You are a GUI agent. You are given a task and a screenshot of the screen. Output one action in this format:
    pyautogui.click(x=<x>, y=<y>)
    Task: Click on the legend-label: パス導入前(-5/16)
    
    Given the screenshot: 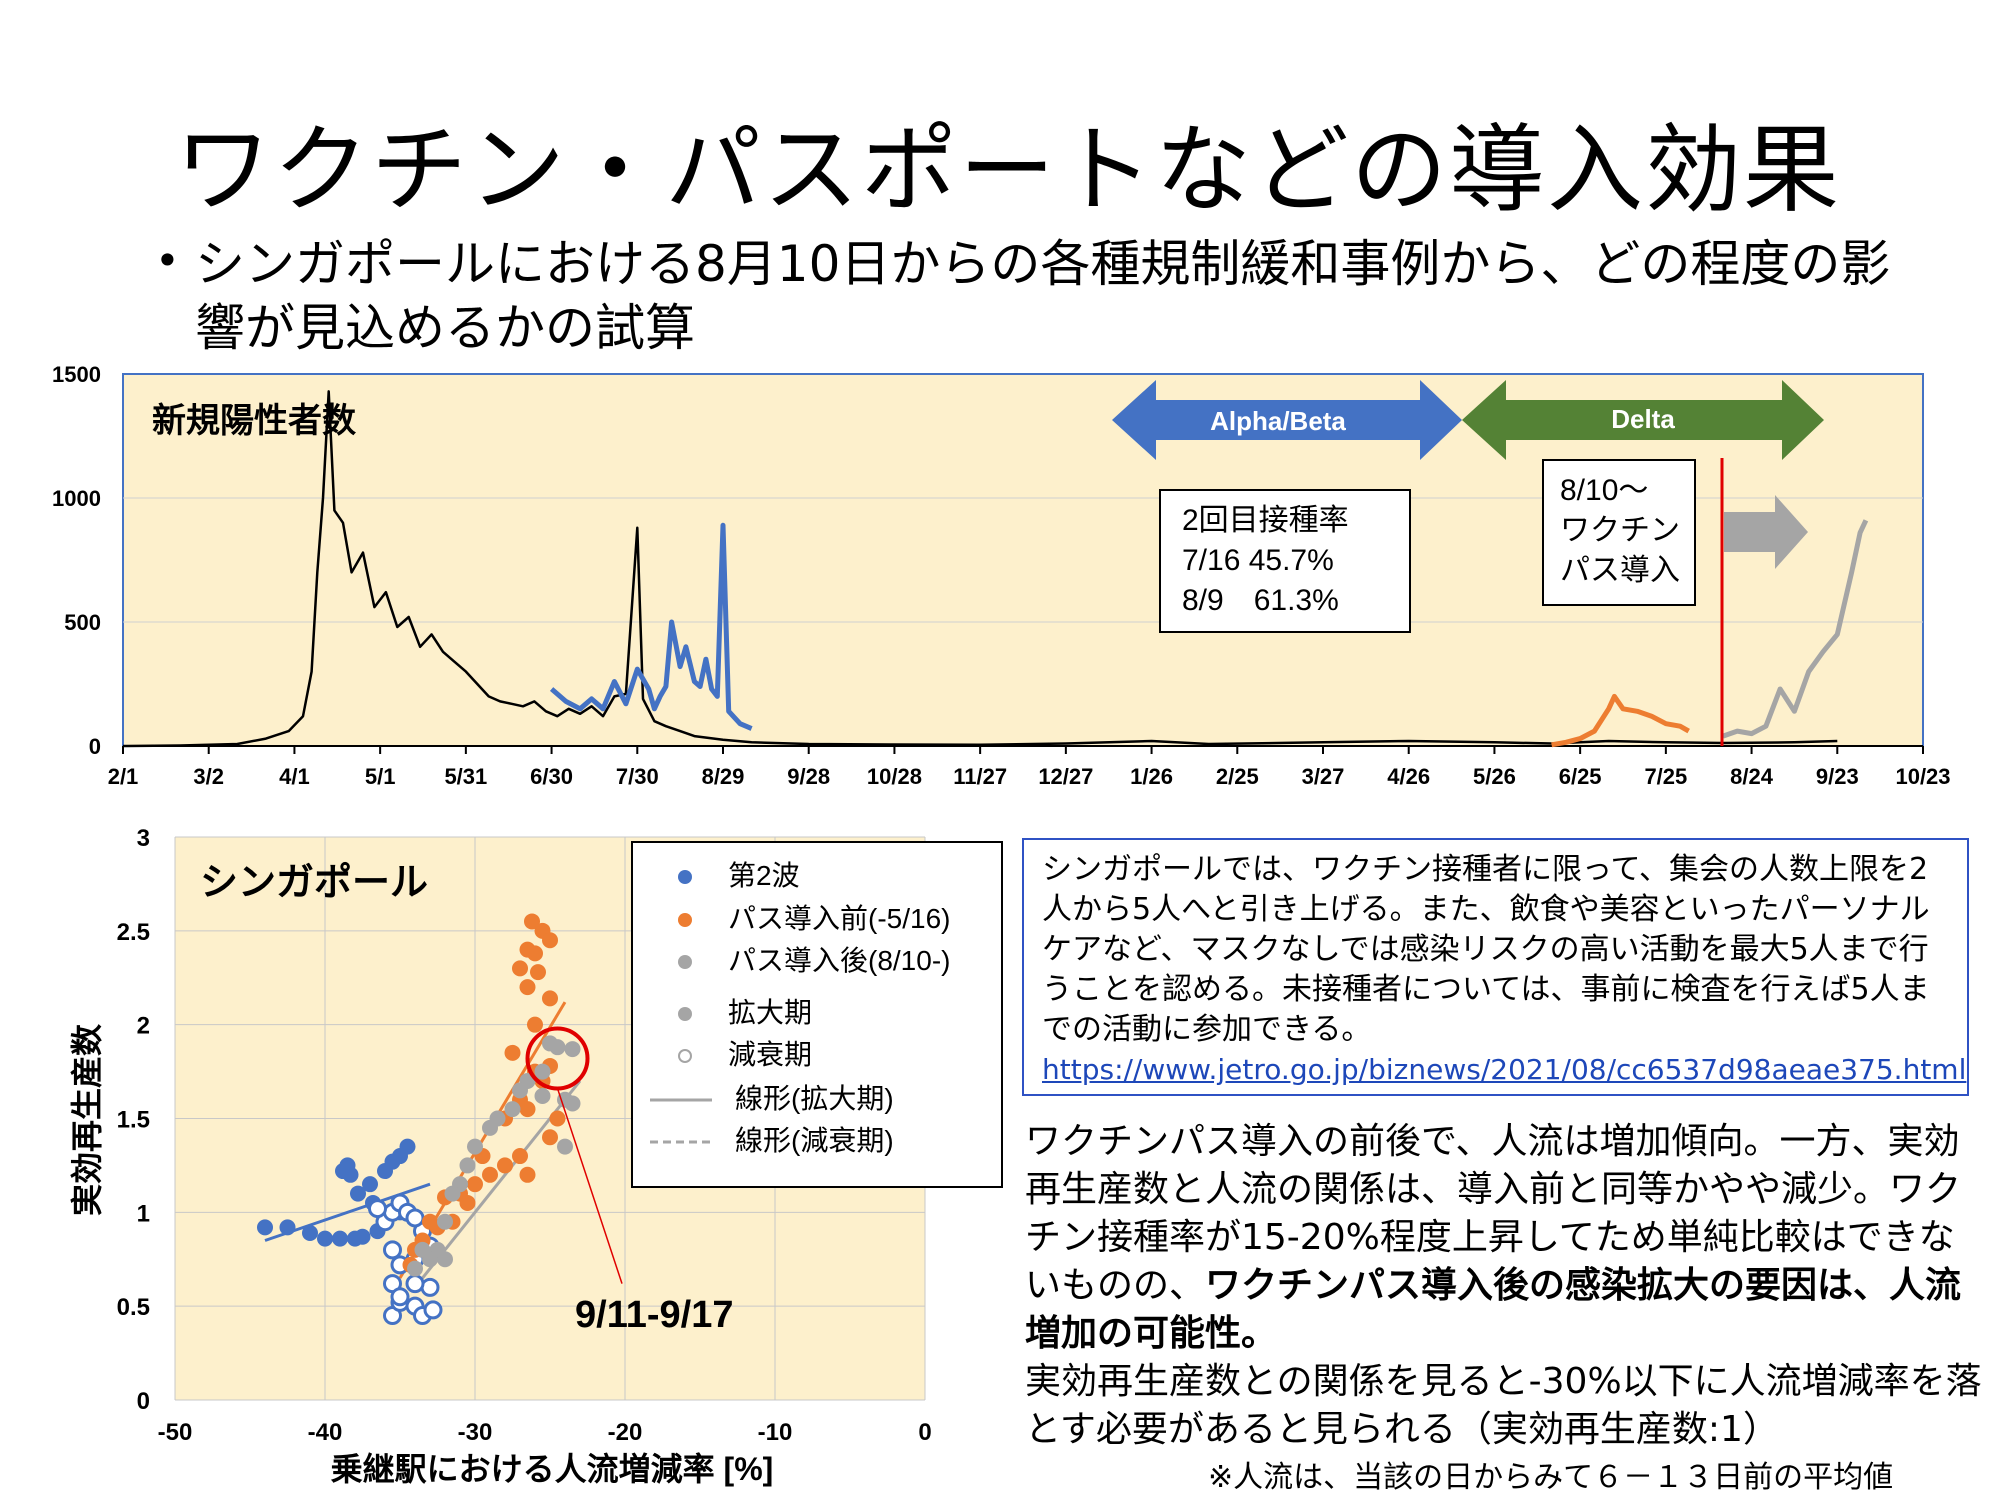 What is the action you would take?
    pyautogui.click(x=839, y=918)
    